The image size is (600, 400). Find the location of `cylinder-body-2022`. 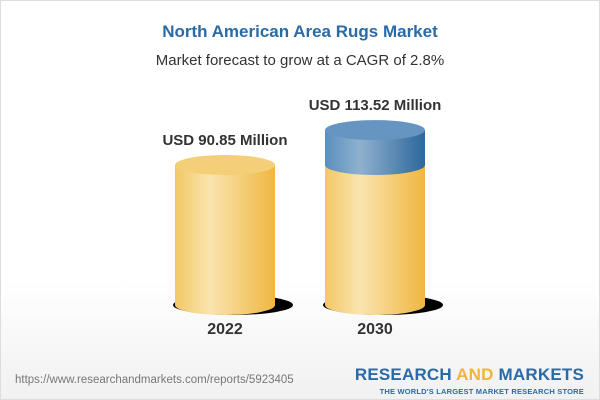

cylinder-body-2022 is located at coordinates (225, 240).